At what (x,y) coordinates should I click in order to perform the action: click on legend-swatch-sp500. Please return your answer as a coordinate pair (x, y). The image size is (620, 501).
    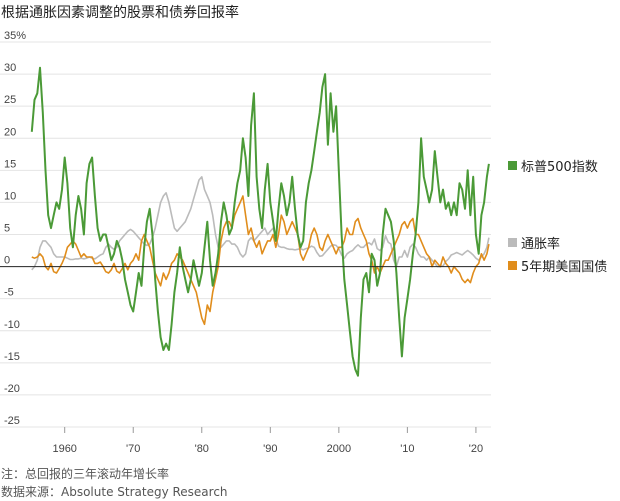
    Looking at the image, I should click on (512, 165).